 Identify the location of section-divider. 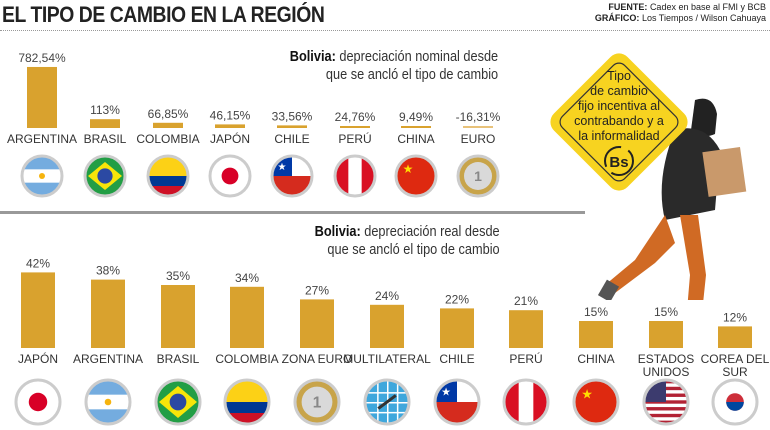
(292, 212).